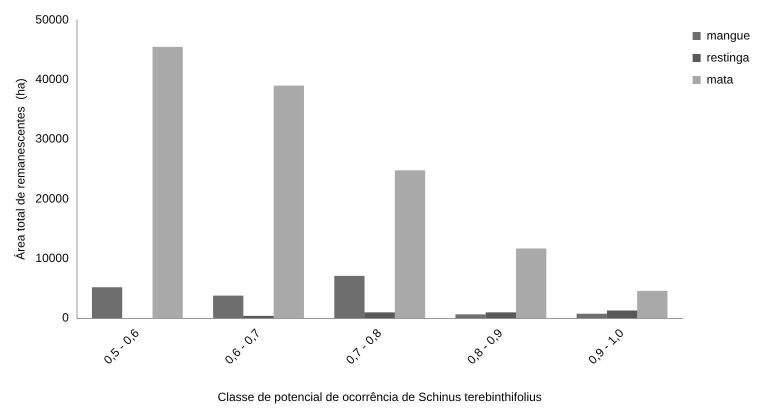 Image resolution: width=765 pixels, height=414 pixels. Describe the element at coordinates (52, 198) in the screenshot. I see `y-tick-label: 20000` at that location.